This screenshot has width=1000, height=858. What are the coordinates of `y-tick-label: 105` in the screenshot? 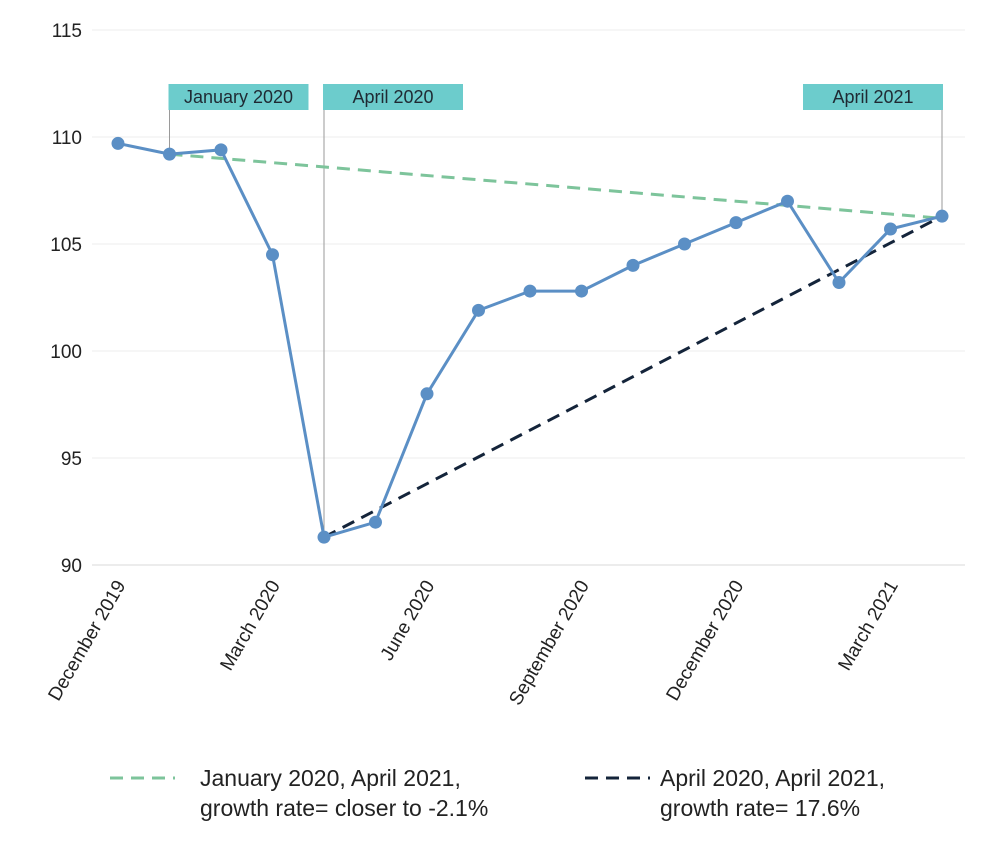 It's located at (66, 245).